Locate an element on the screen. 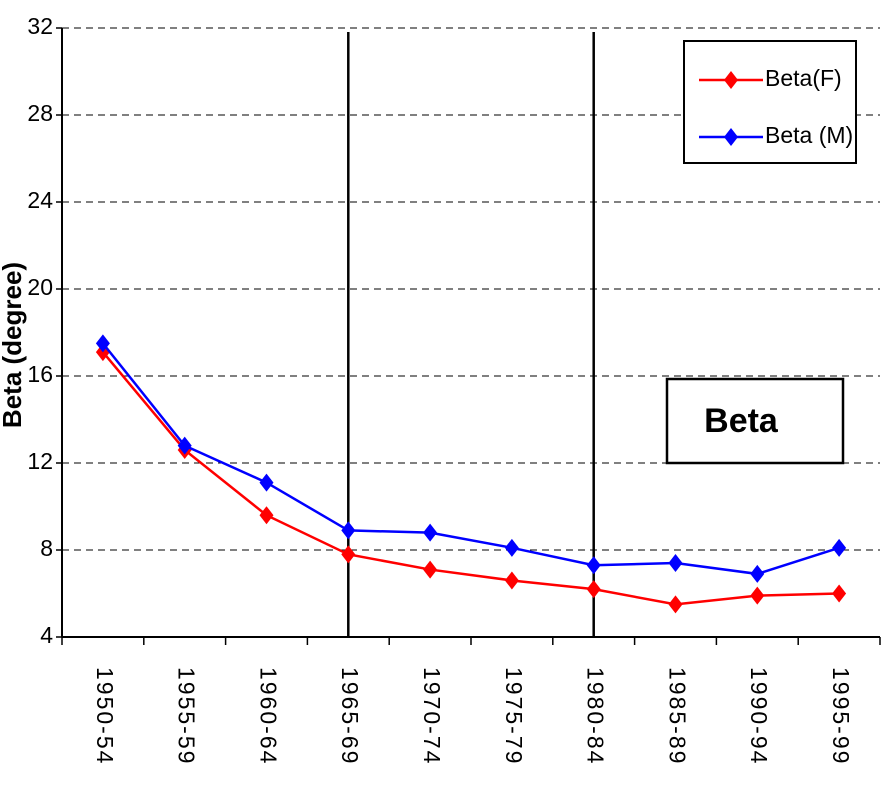  annotation-frame is located at coordinates (755, 421).